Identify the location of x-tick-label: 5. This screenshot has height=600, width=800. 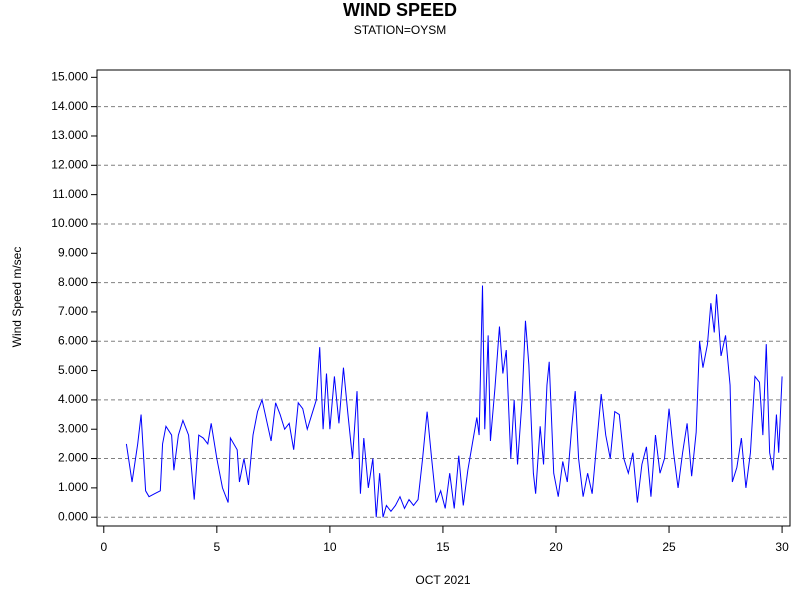
(216, 547).